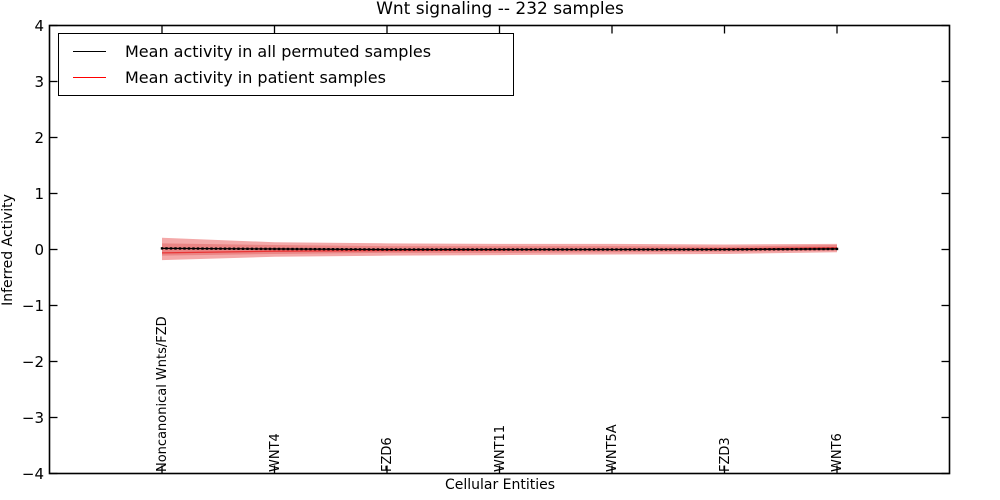 The width and height of the screenshot is (1000, 500). What do you see at coordinates (32, 305) in the screenshot?
I see `y-tick-label: −1` at bounding box center [32, 305].